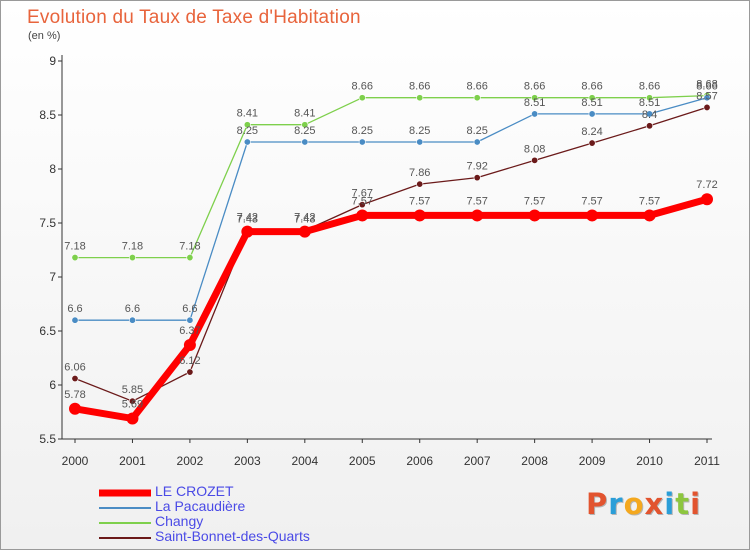  What do you see at coordinates (592, 461) in the screenshot?
I see `x-tick-label: 2009` at bounding box center [592, 461].